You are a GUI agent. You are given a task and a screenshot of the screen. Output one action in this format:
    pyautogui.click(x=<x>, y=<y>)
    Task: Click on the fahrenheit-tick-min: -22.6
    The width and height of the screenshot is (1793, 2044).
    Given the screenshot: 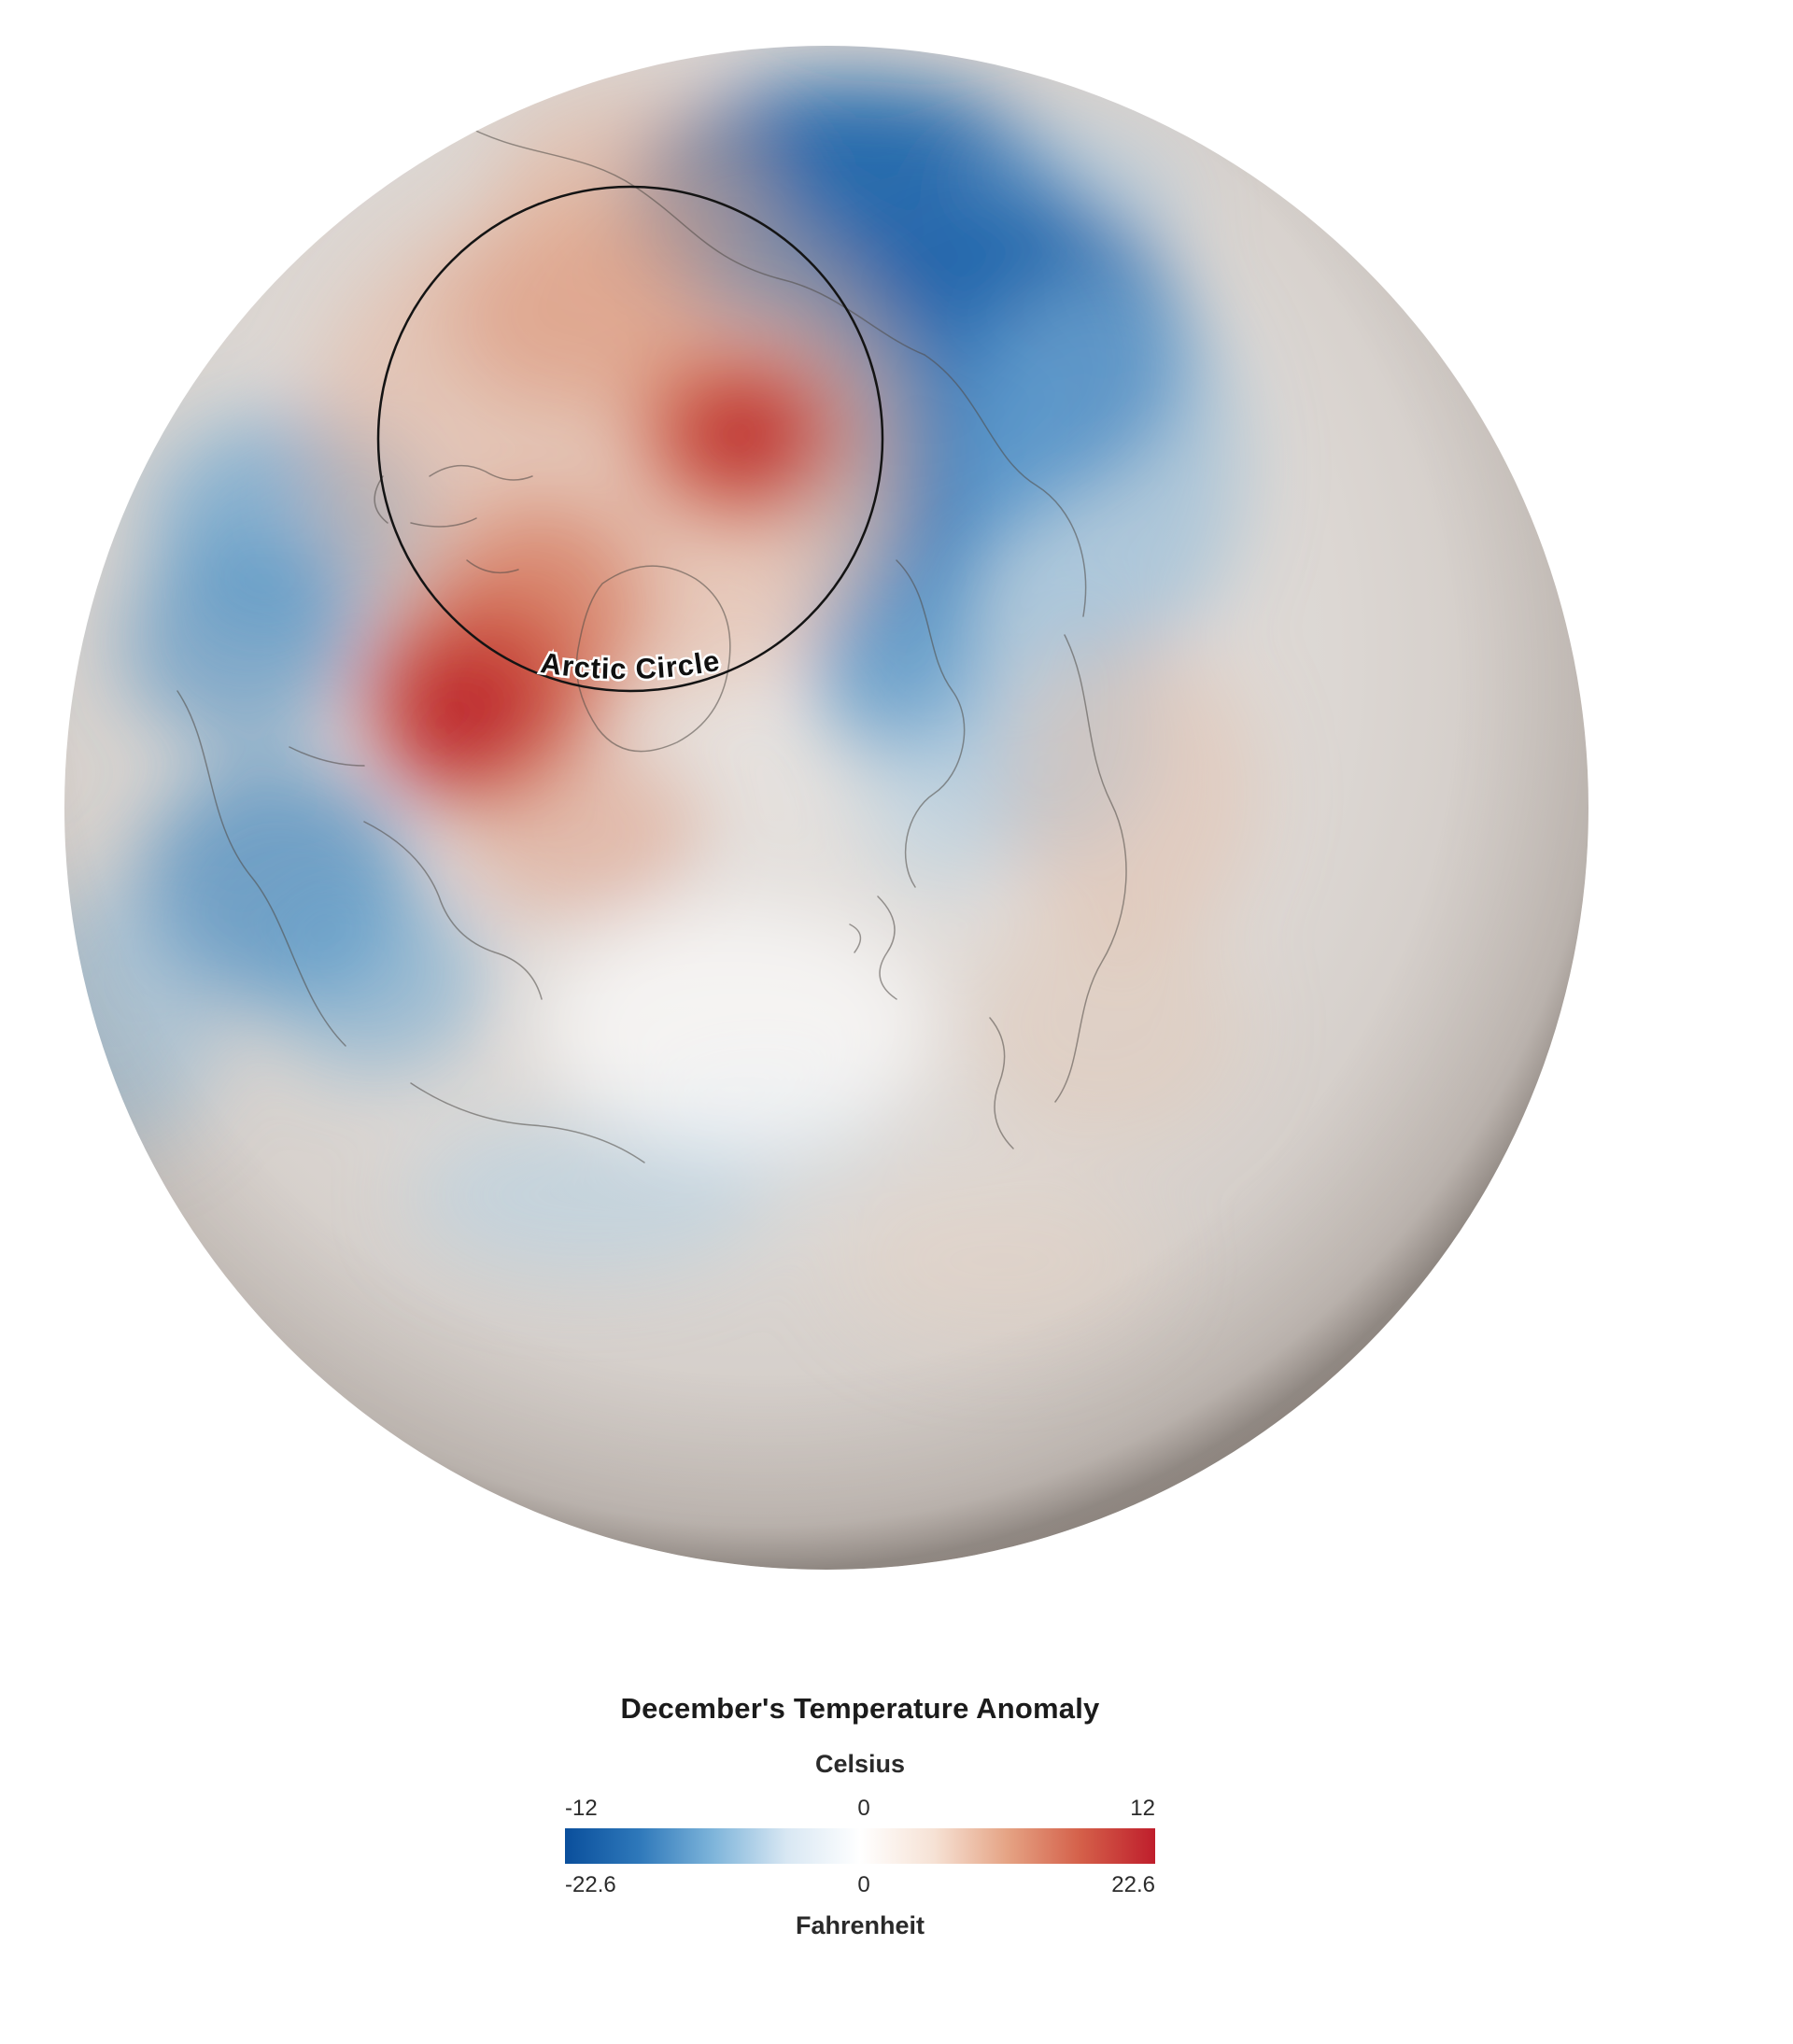 What is the action you would take?
    pyautogui.click(x=591, y=1884)
    